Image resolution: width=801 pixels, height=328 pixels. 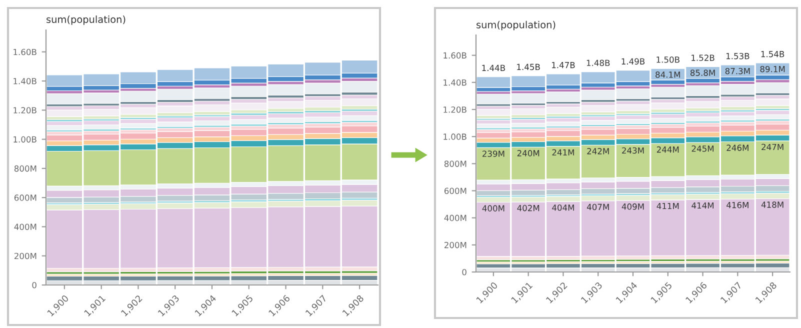 I want to click on data-label: 242M, so click(x=598, y=151).